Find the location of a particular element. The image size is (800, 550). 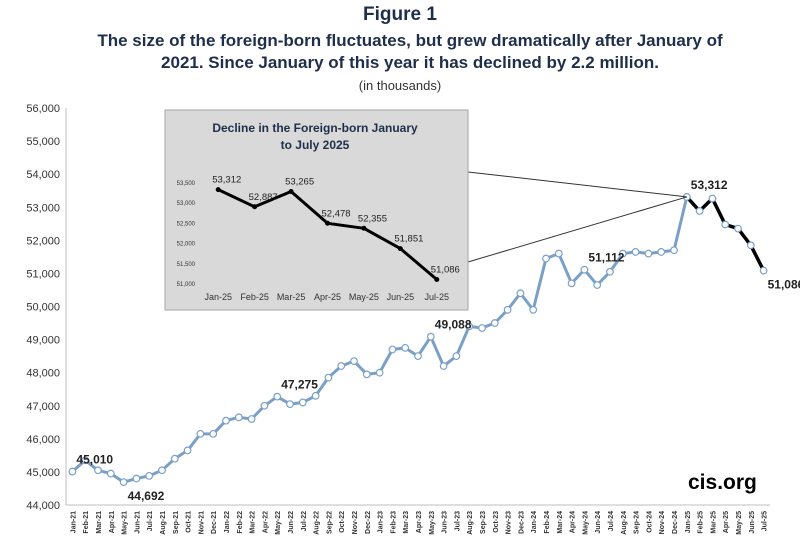

y-tick-label: 45,000 is located at coordinates (43, 473).